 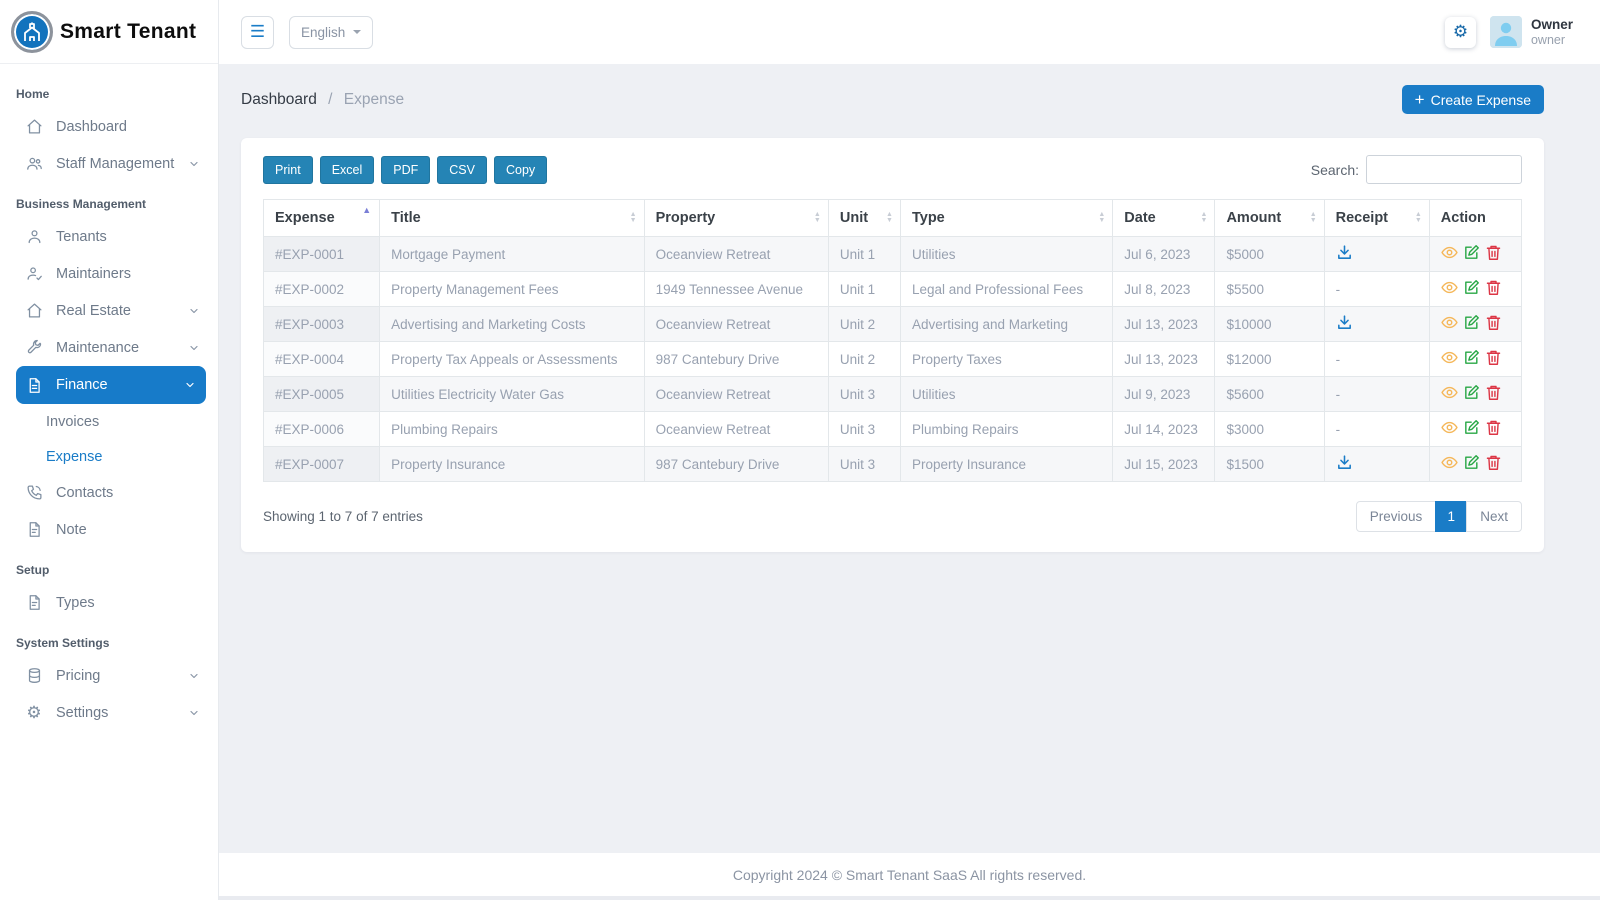 I want to click on section-header-business-management: Business Management, so click(x=81, y=204).